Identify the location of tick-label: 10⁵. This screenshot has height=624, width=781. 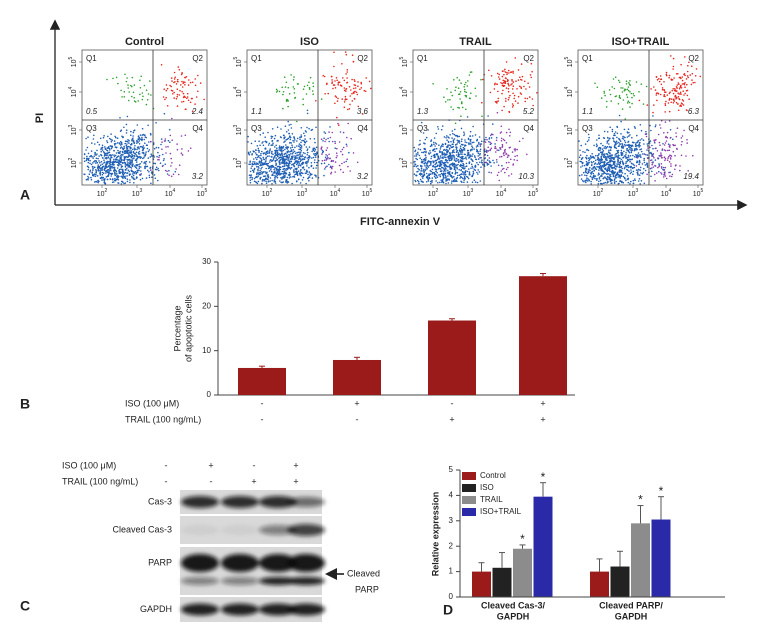
(533, 193).